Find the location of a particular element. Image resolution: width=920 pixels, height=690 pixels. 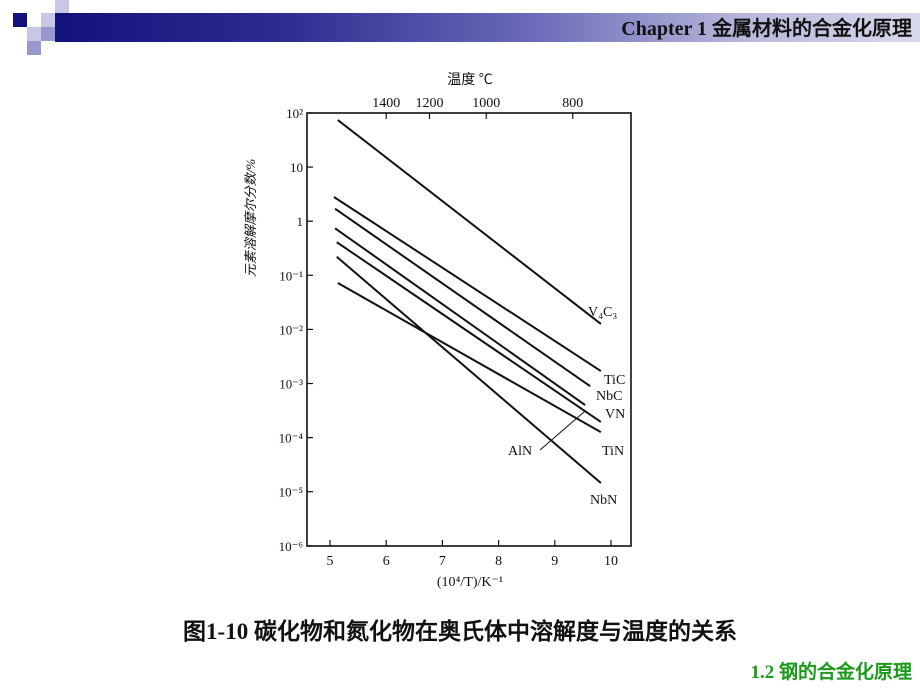

series-label: TiN is located at coordinates (613, 451).